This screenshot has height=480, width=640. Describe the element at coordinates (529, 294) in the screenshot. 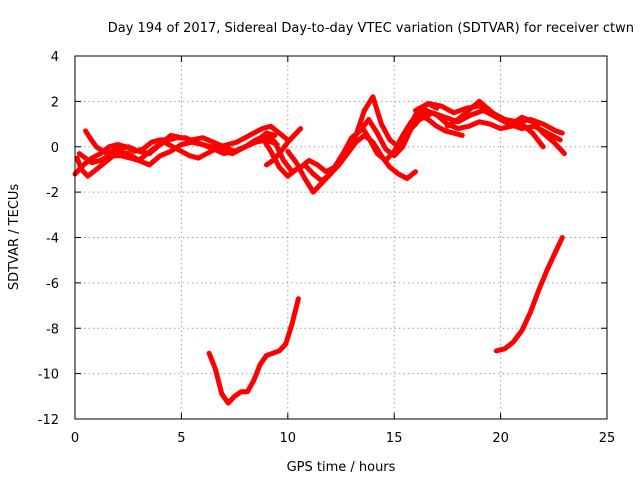

I see `series-arc-o` at that location.